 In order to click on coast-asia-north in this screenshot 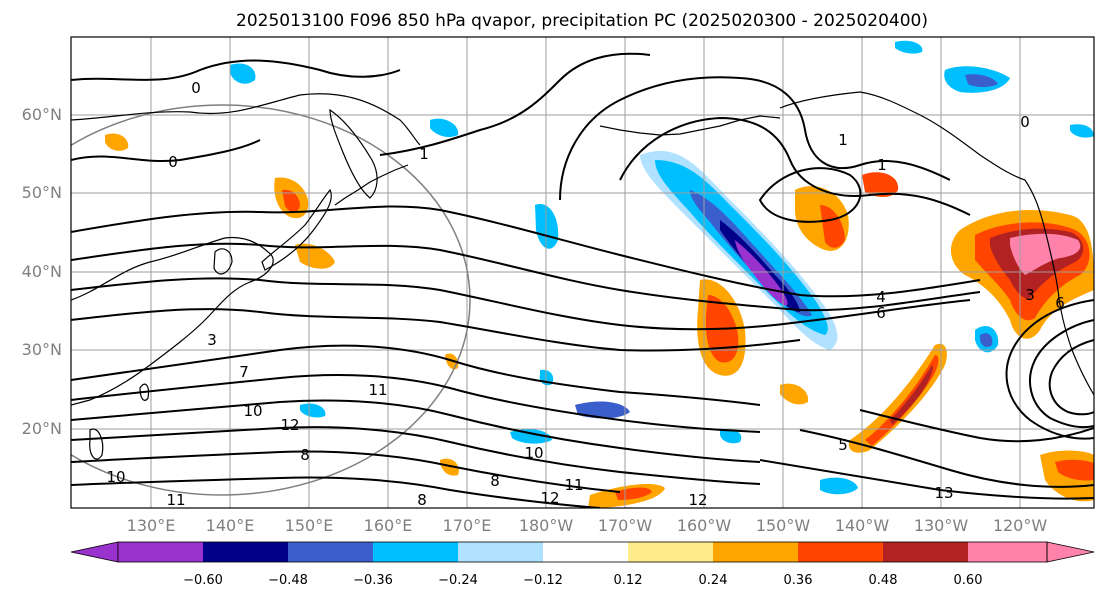, I will do `click(246, 119)`.